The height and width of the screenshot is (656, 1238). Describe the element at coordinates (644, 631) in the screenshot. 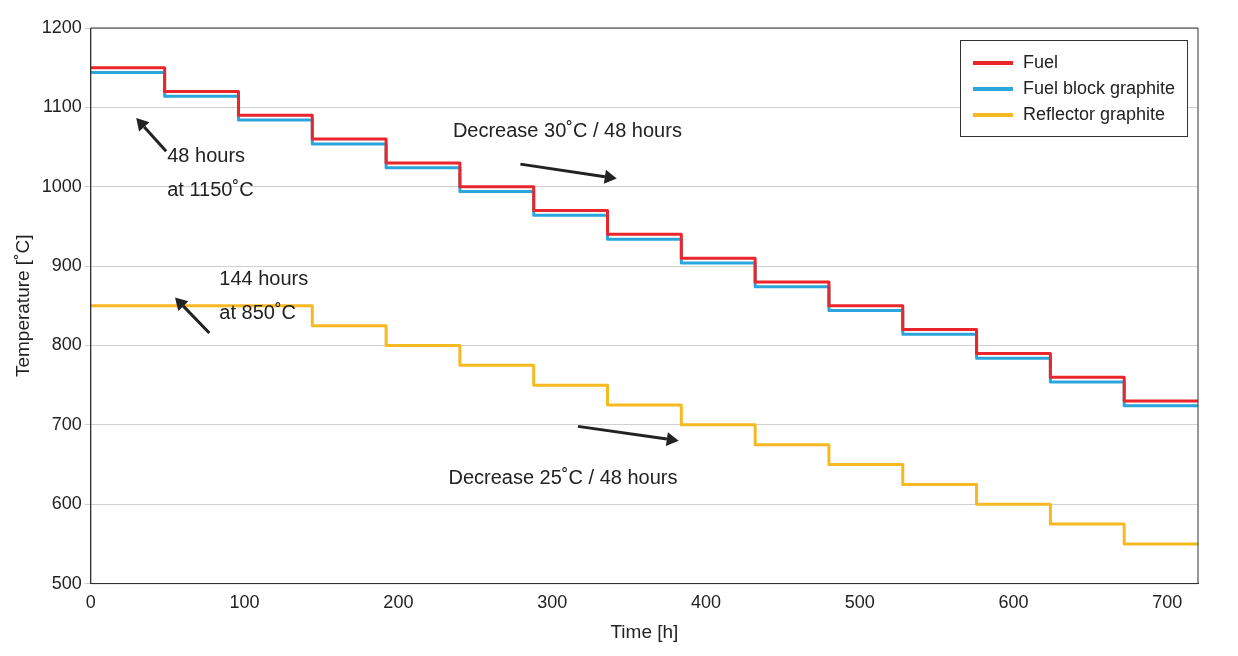

I see `x-axis-title: Time [h]` at that location.